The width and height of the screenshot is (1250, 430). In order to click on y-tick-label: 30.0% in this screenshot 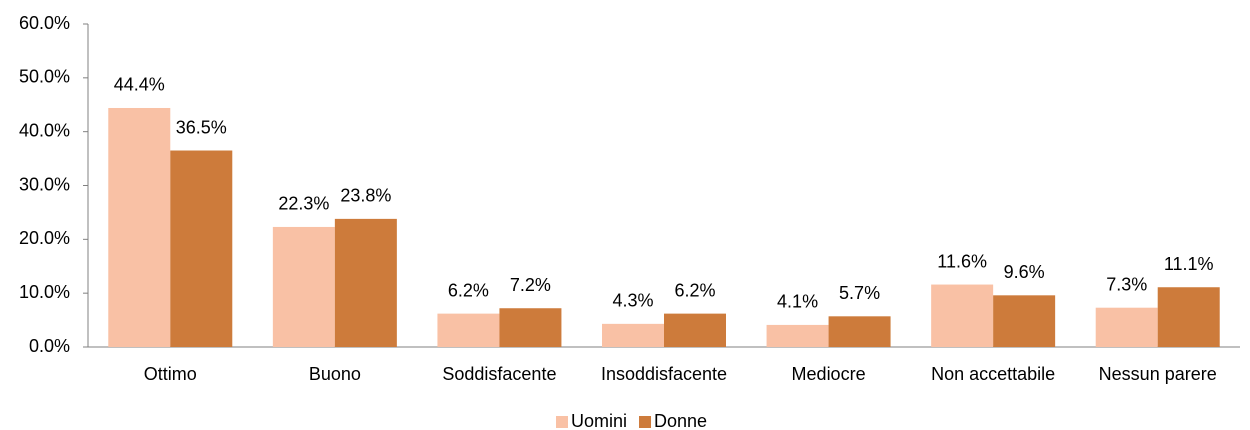, I will do `click(44, 184)`.